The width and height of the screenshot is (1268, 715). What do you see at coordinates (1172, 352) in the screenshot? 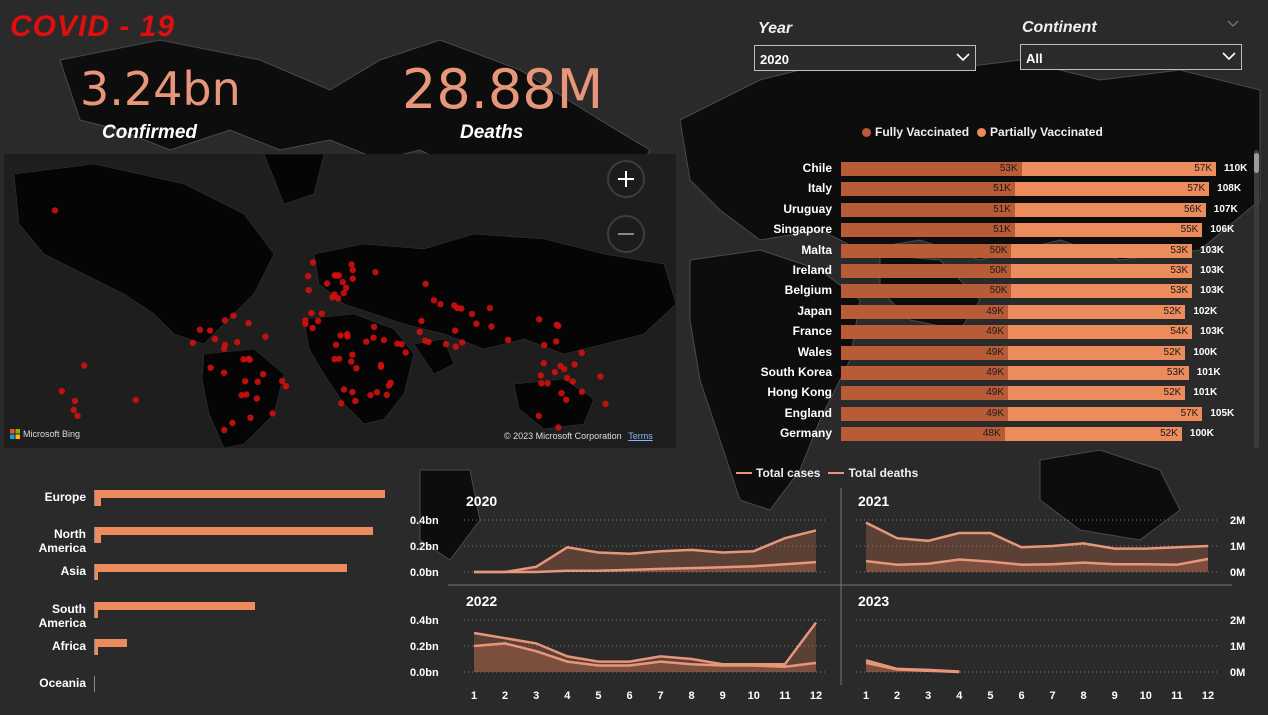
I see `partially-vaccinated-value: 52K` at bounding box center [1172, 352].